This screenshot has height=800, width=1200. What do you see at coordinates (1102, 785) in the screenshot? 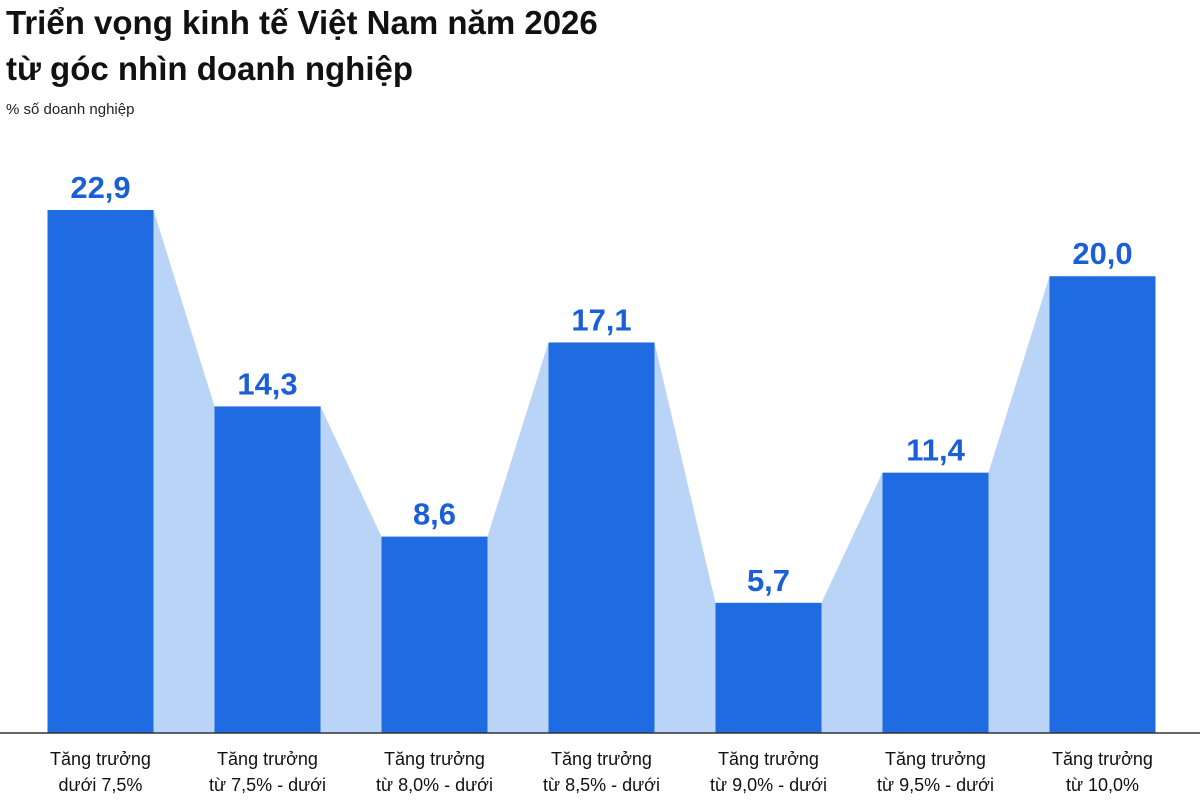
I see `x-tick-label: từ 10,0%` at bounding box center [1102, 785].